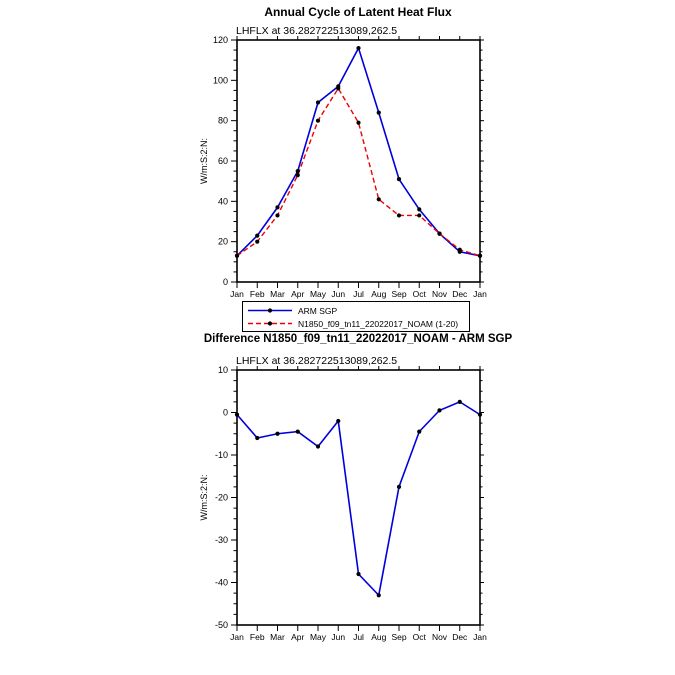 This screenshot has width=675, height=675. Describe the element at coordinates (221, 625) in the screenshot. I see `svg-text: -50` at that location.